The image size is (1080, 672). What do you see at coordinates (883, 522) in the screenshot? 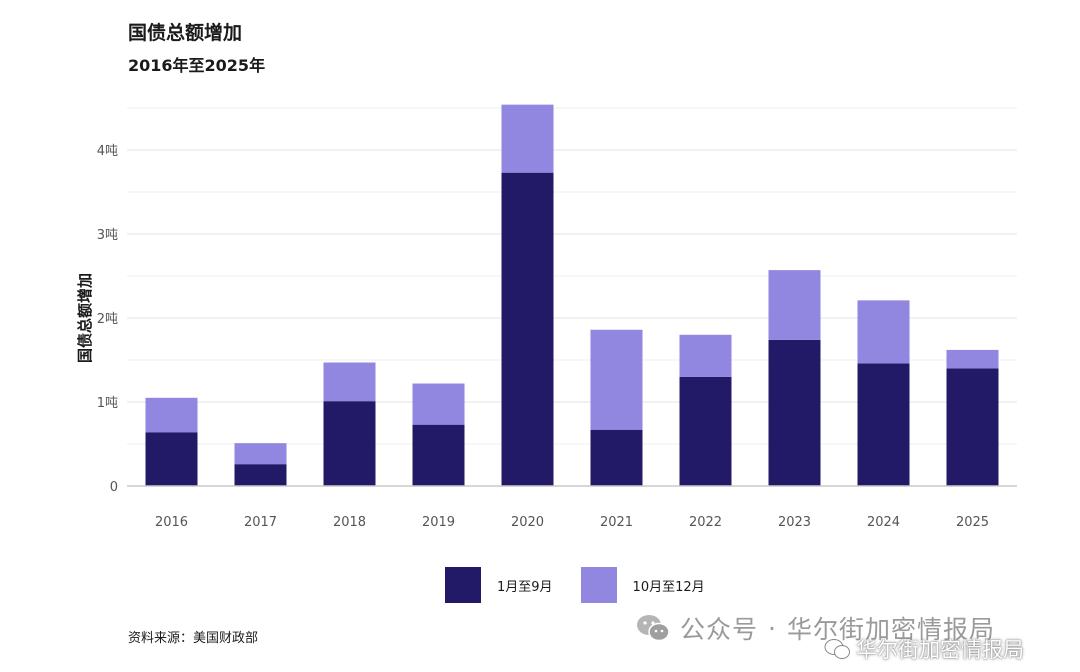
I see `x-tick-label: 2024` at bounding box center [883, 522].